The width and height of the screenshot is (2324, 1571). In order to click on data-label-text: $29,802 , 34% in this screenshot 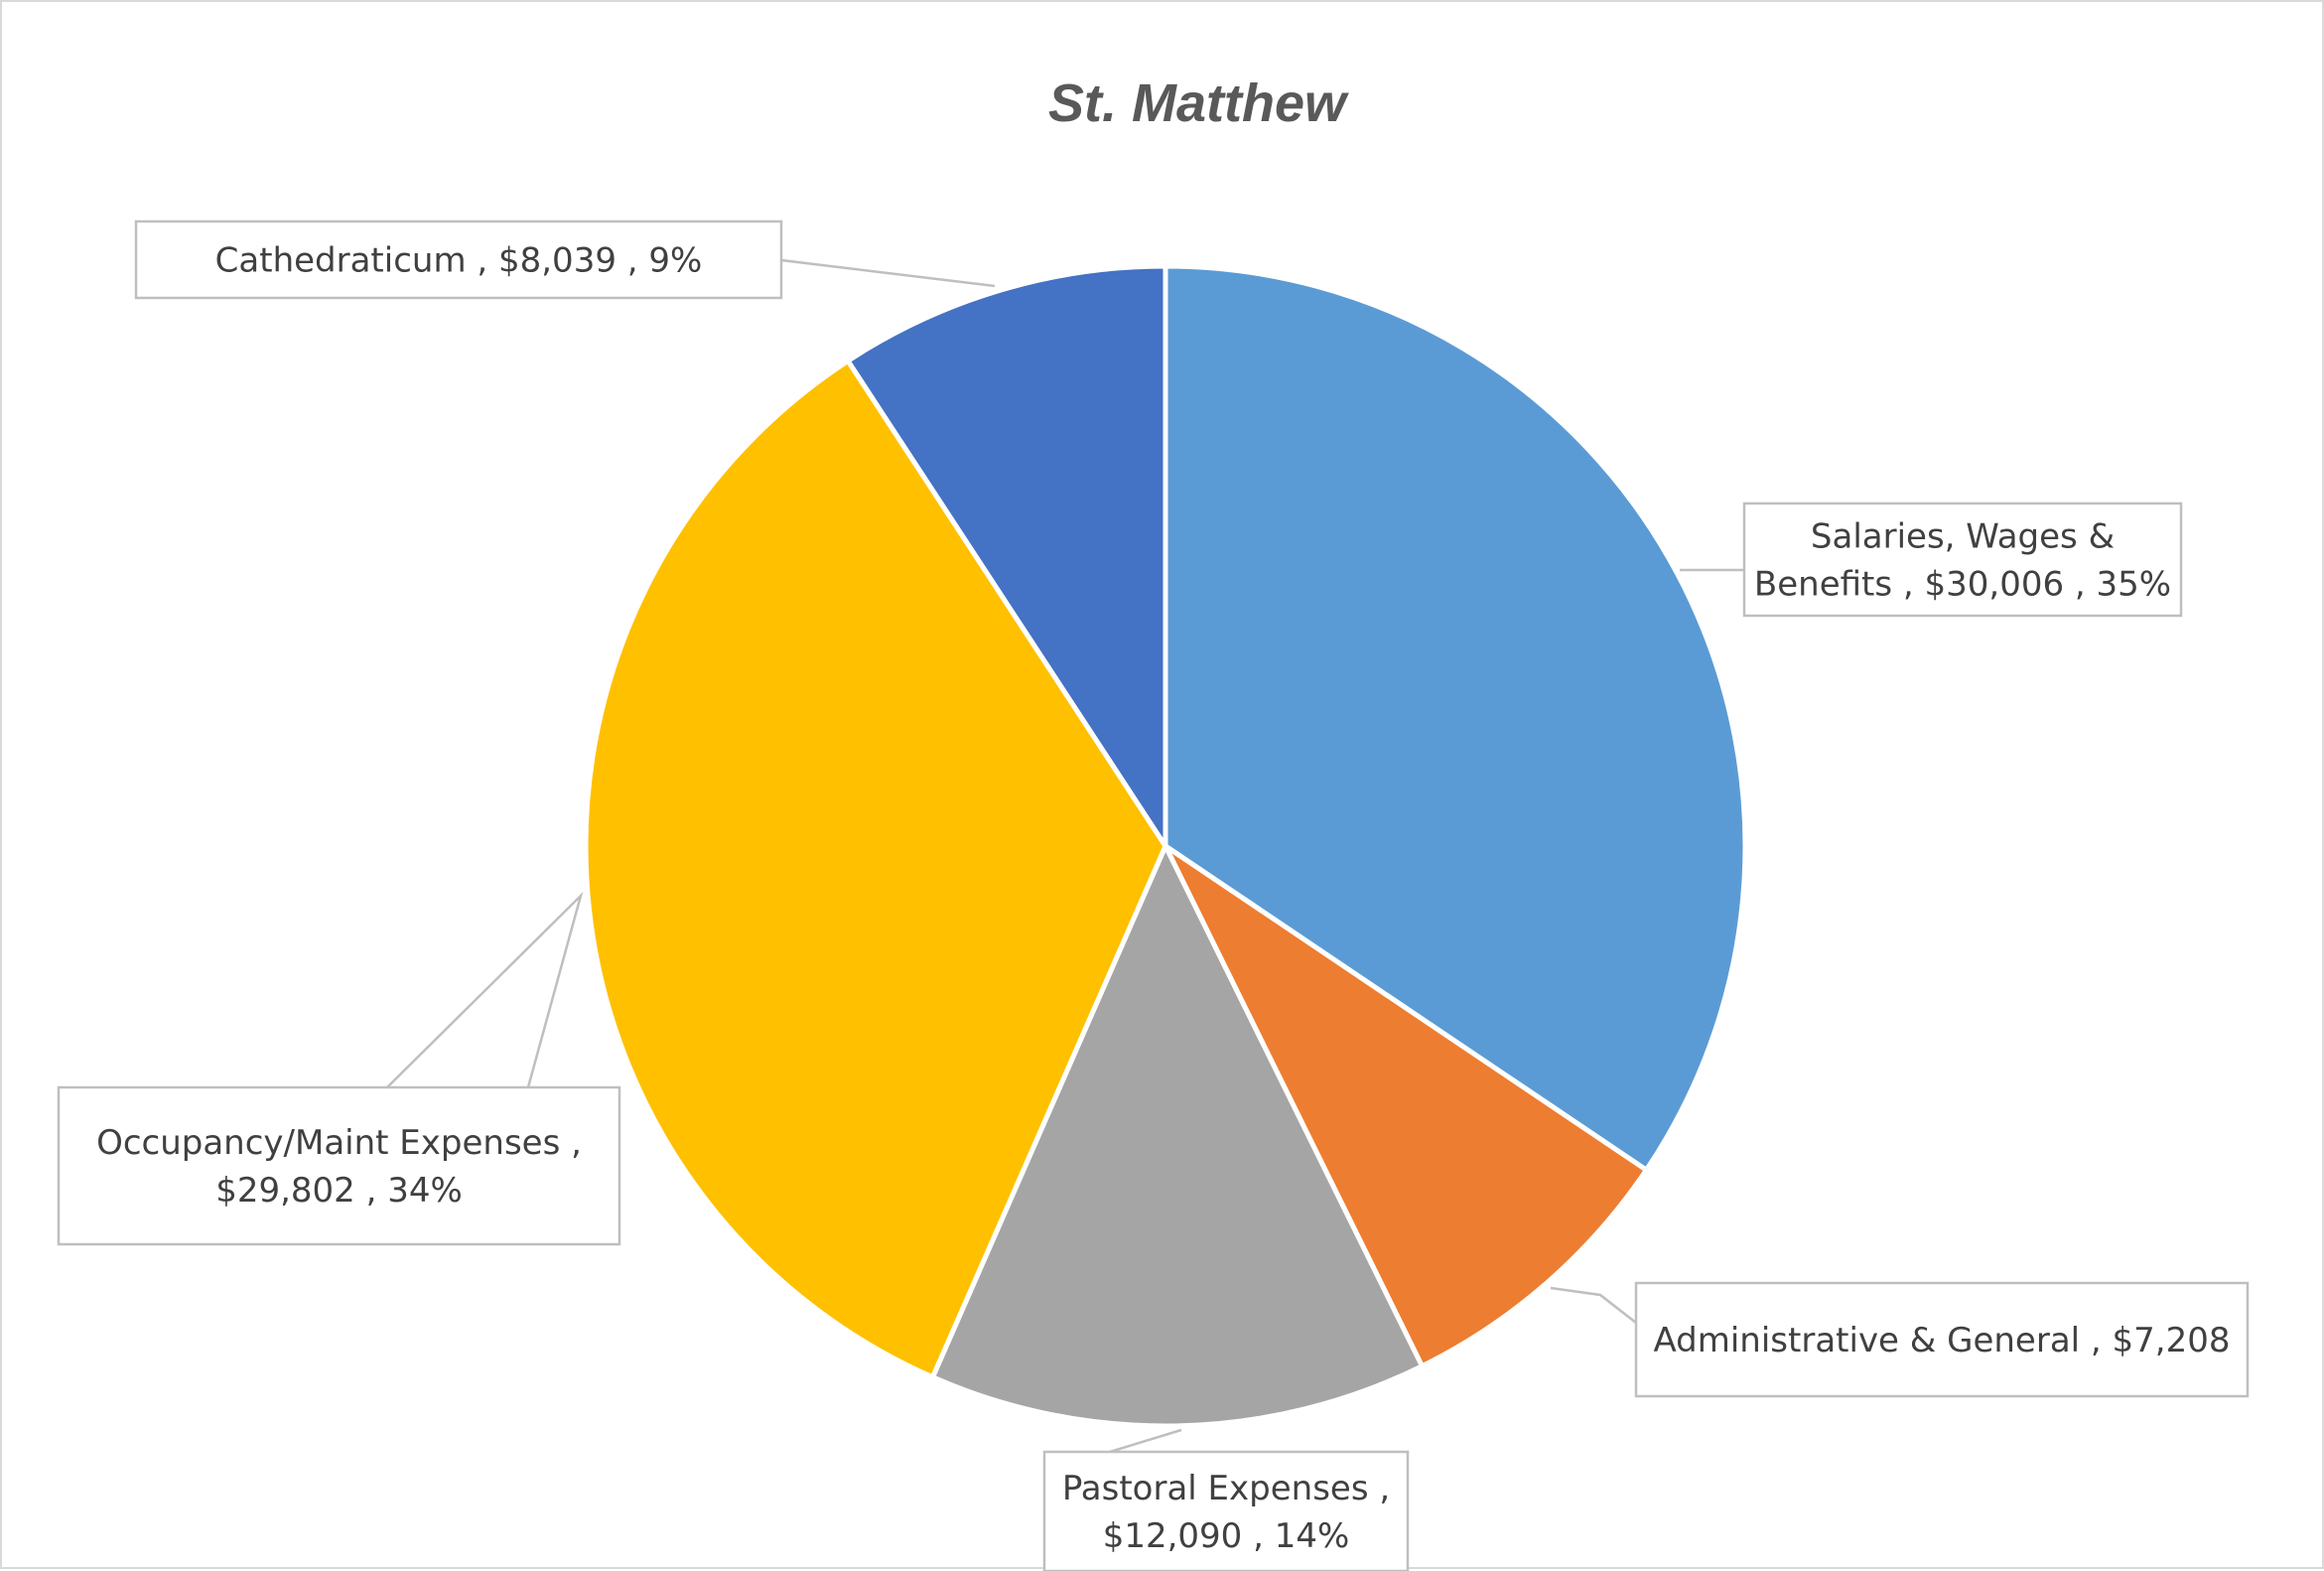, I will do `click(339, 1191)`.